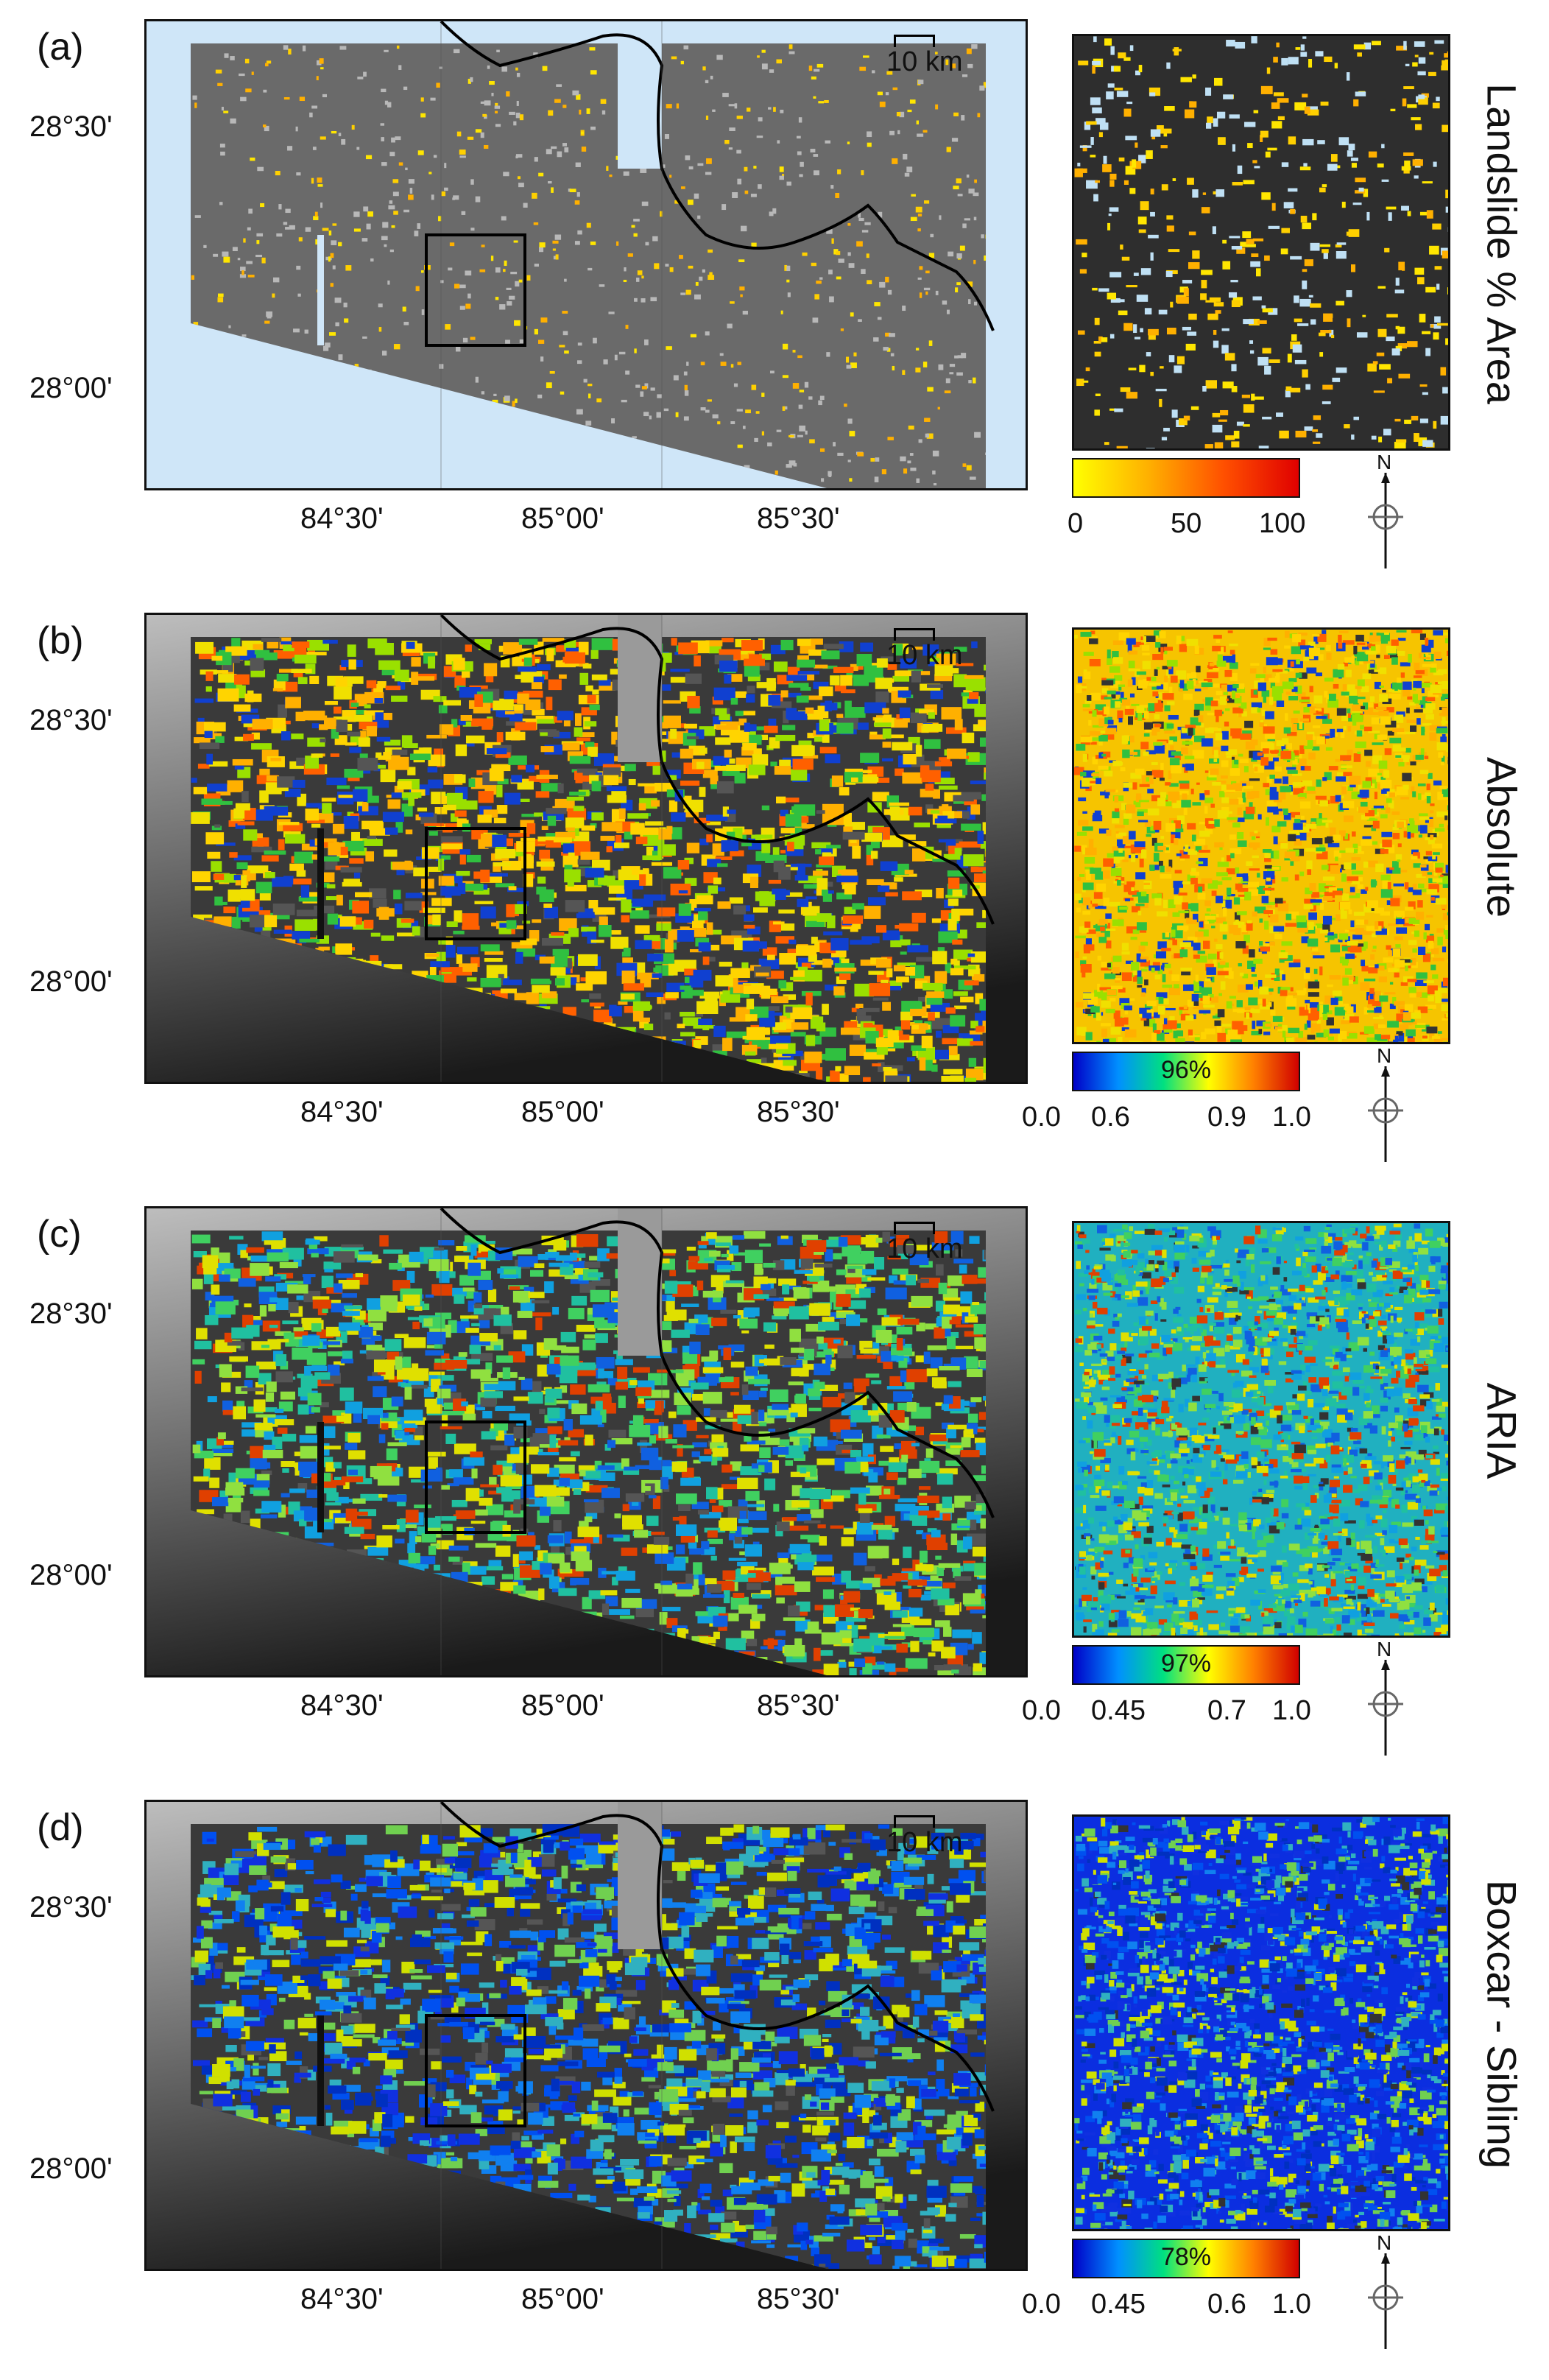 Image resolution: width=1549 pixels, height=2380 pixels. I want to click on colorbar-percent-label: 96%, so click(1186, 1070).